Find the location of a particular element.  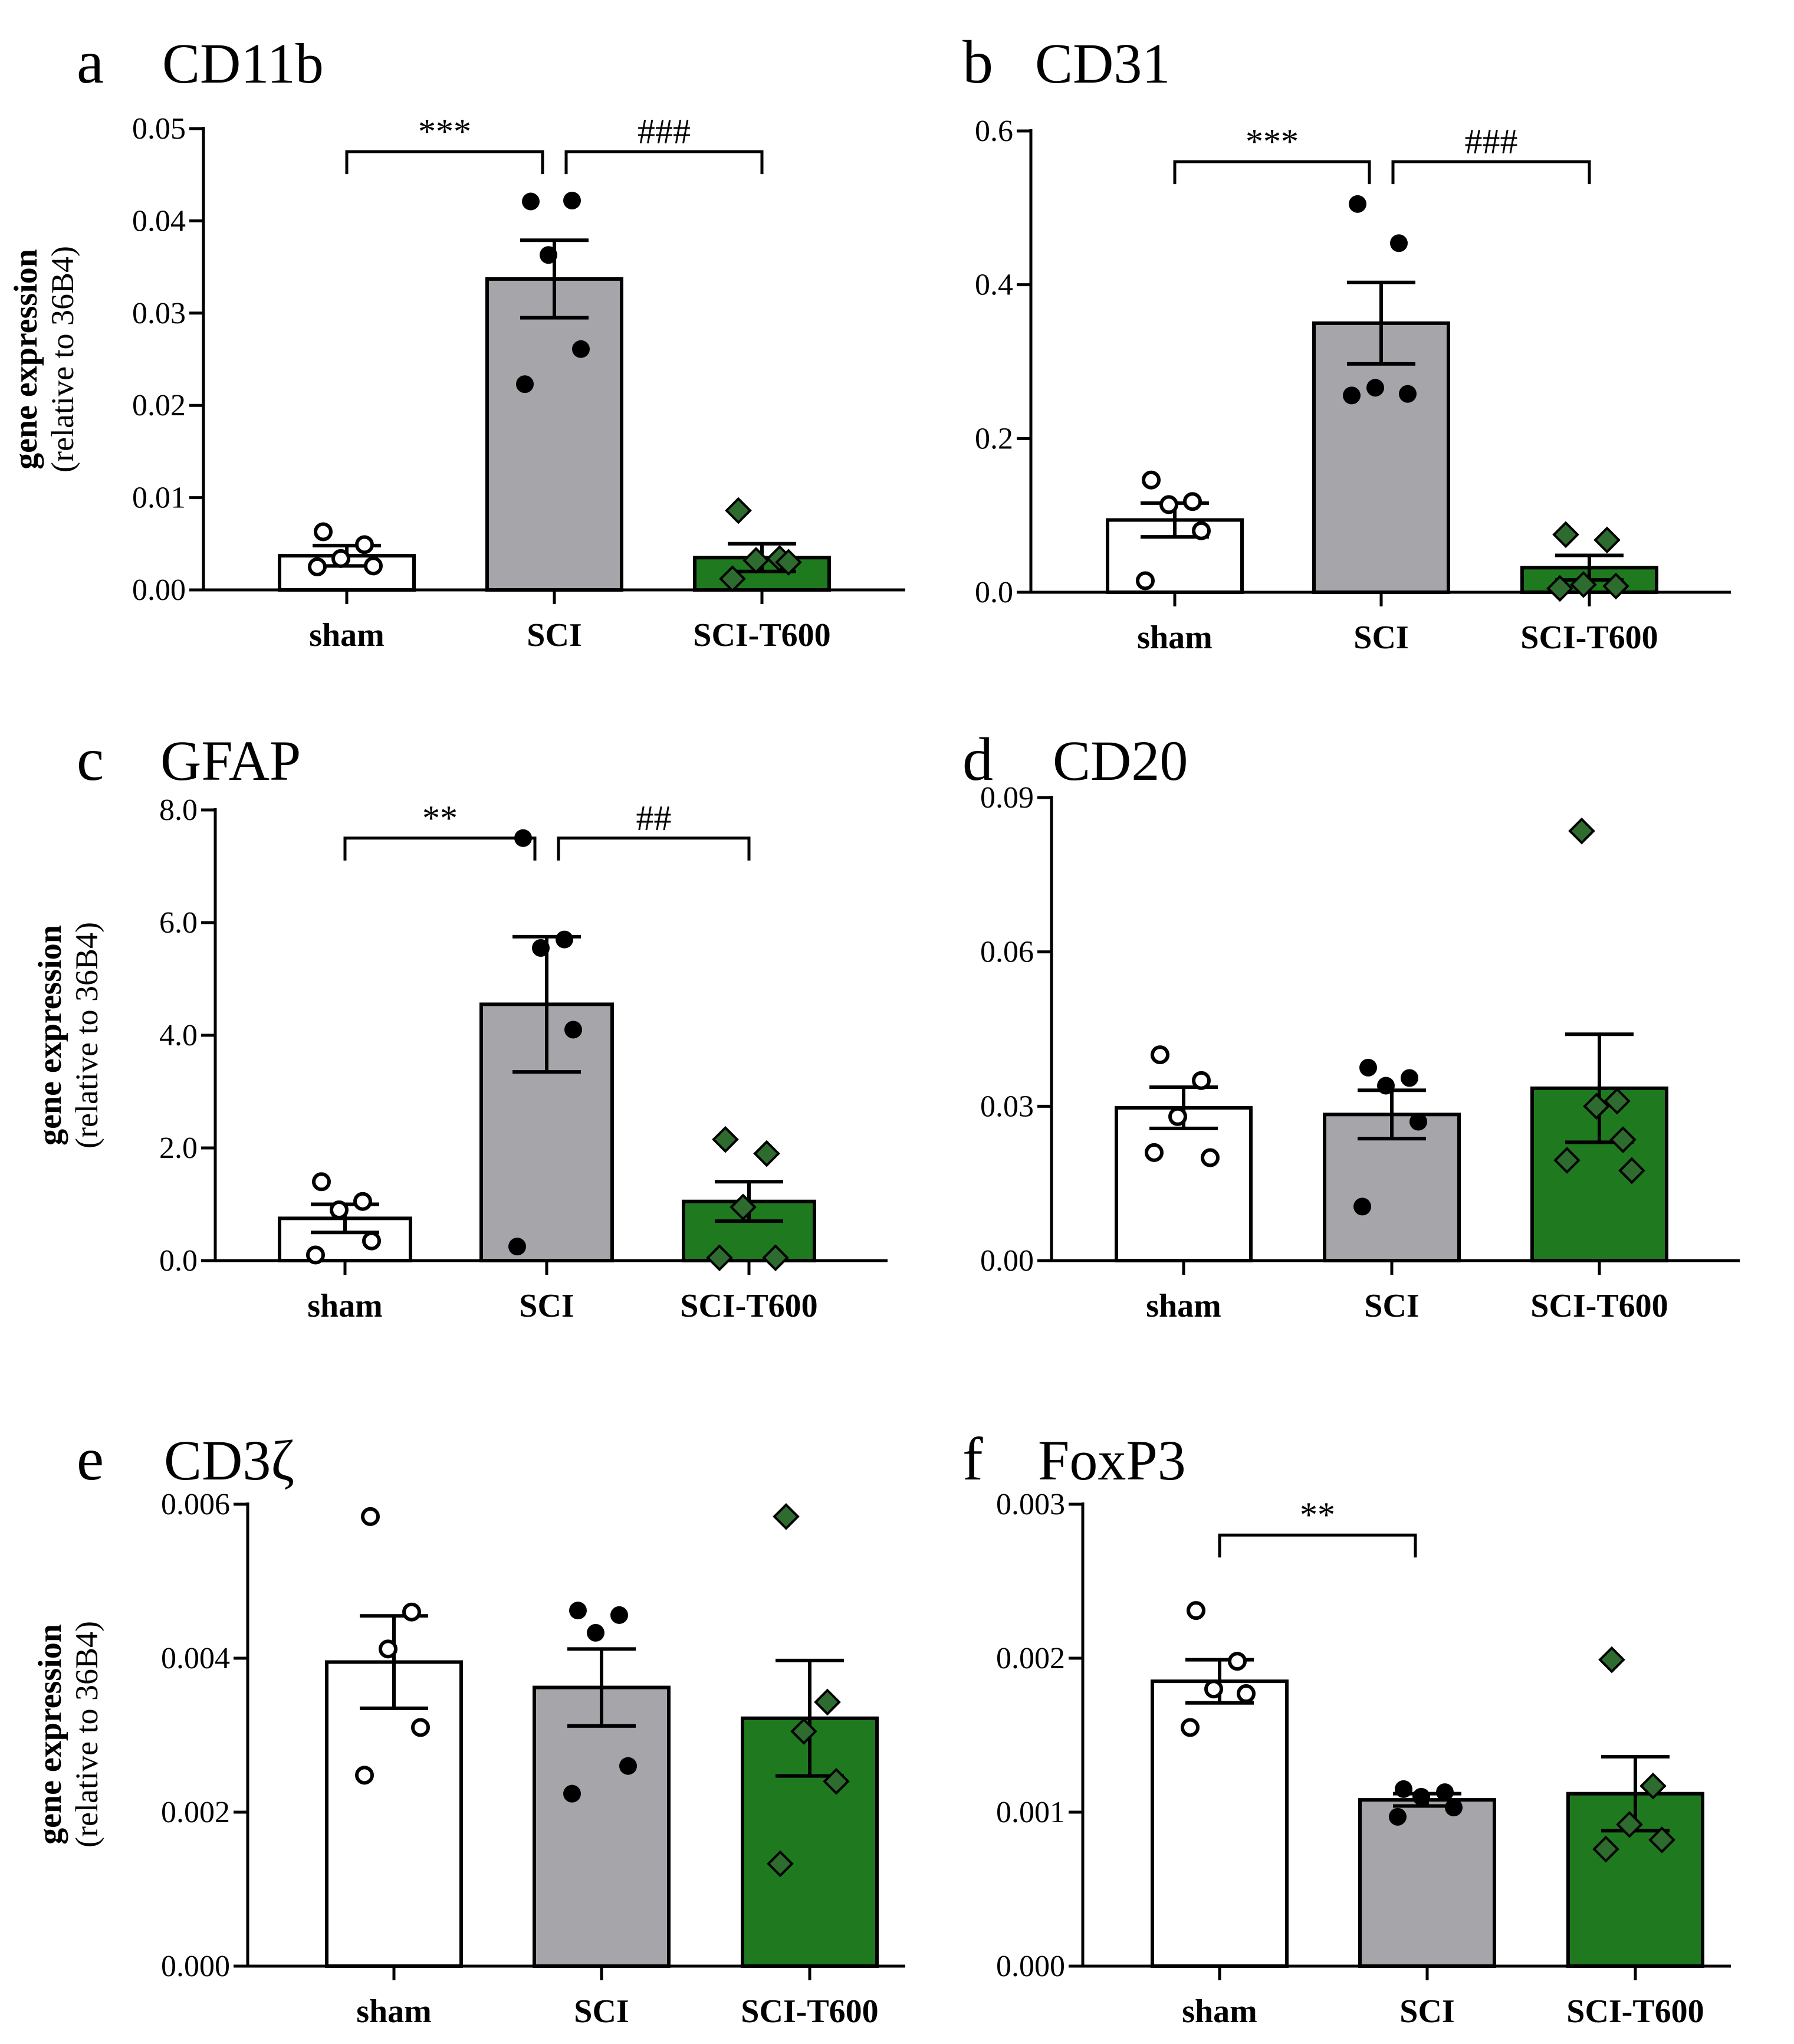

panel-letter: f is located at coordinates (972, 1459).